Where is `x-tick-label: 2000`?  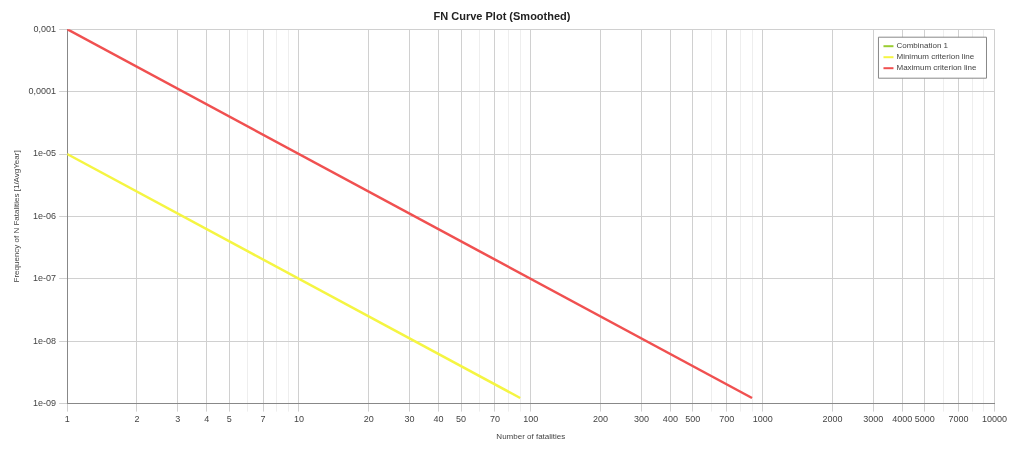
x-tick-label: 2000 is located at coordinates (832, 419).